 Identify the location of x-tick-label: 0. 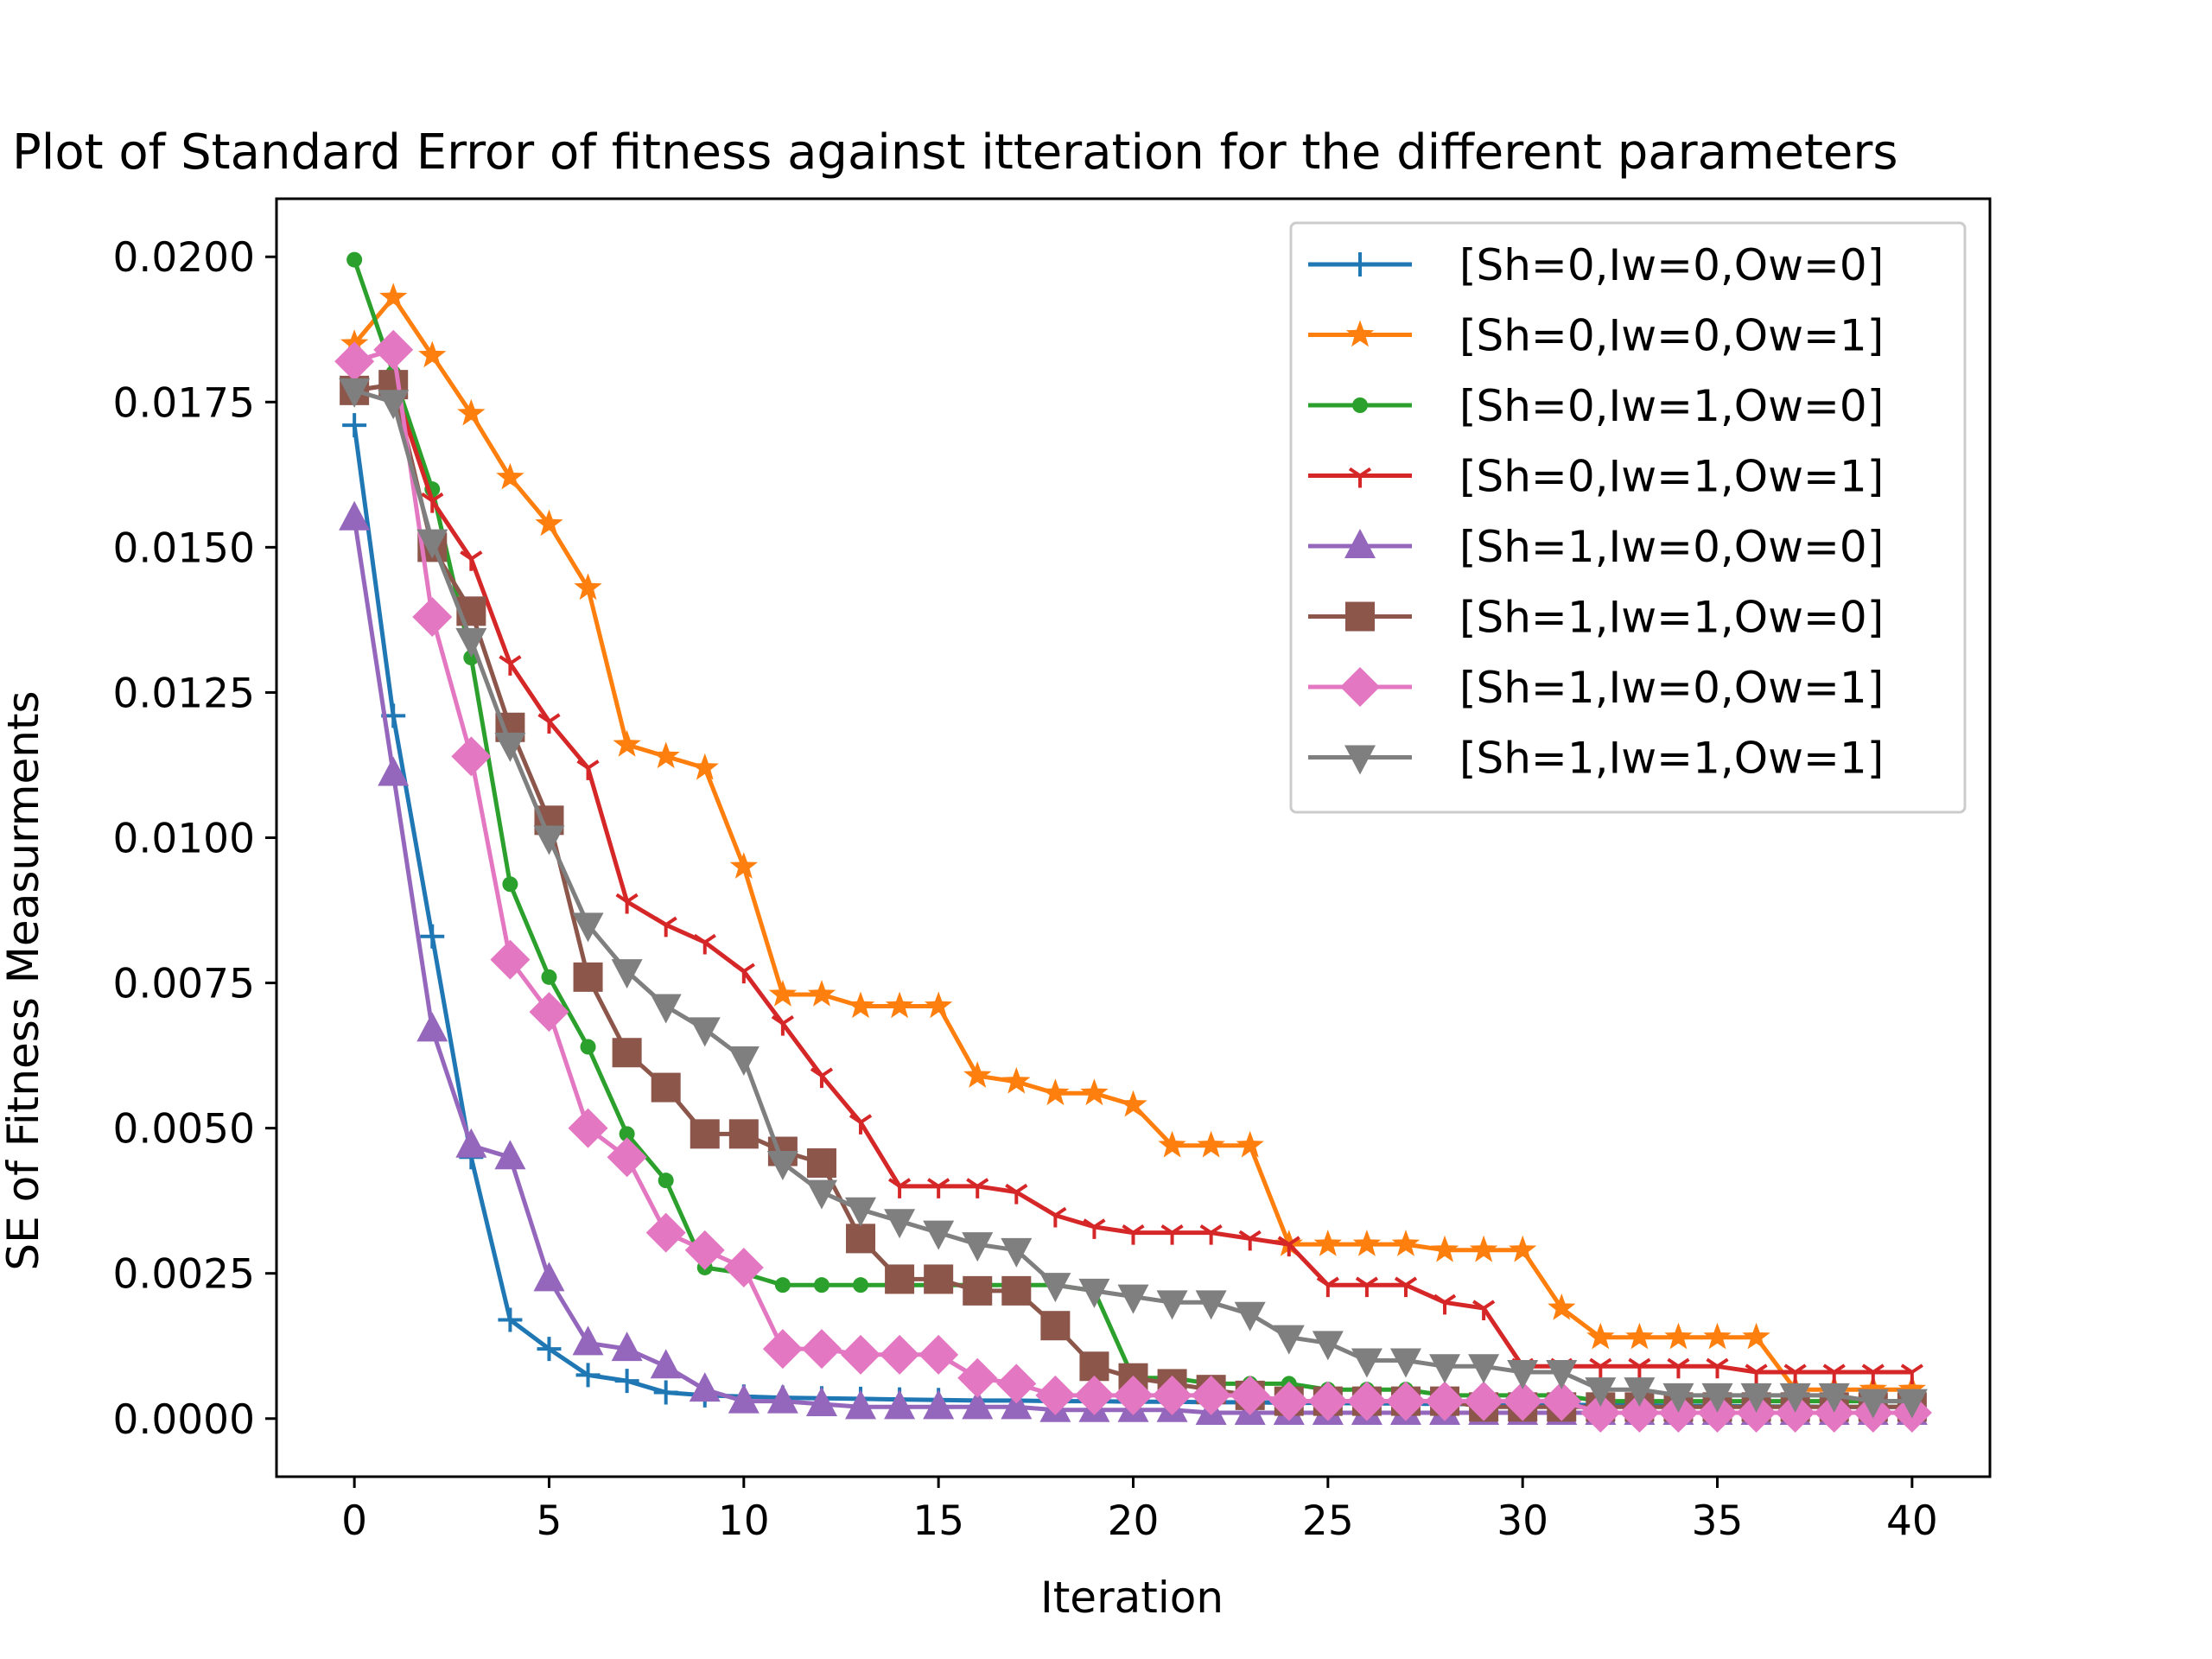
(354, 1521).